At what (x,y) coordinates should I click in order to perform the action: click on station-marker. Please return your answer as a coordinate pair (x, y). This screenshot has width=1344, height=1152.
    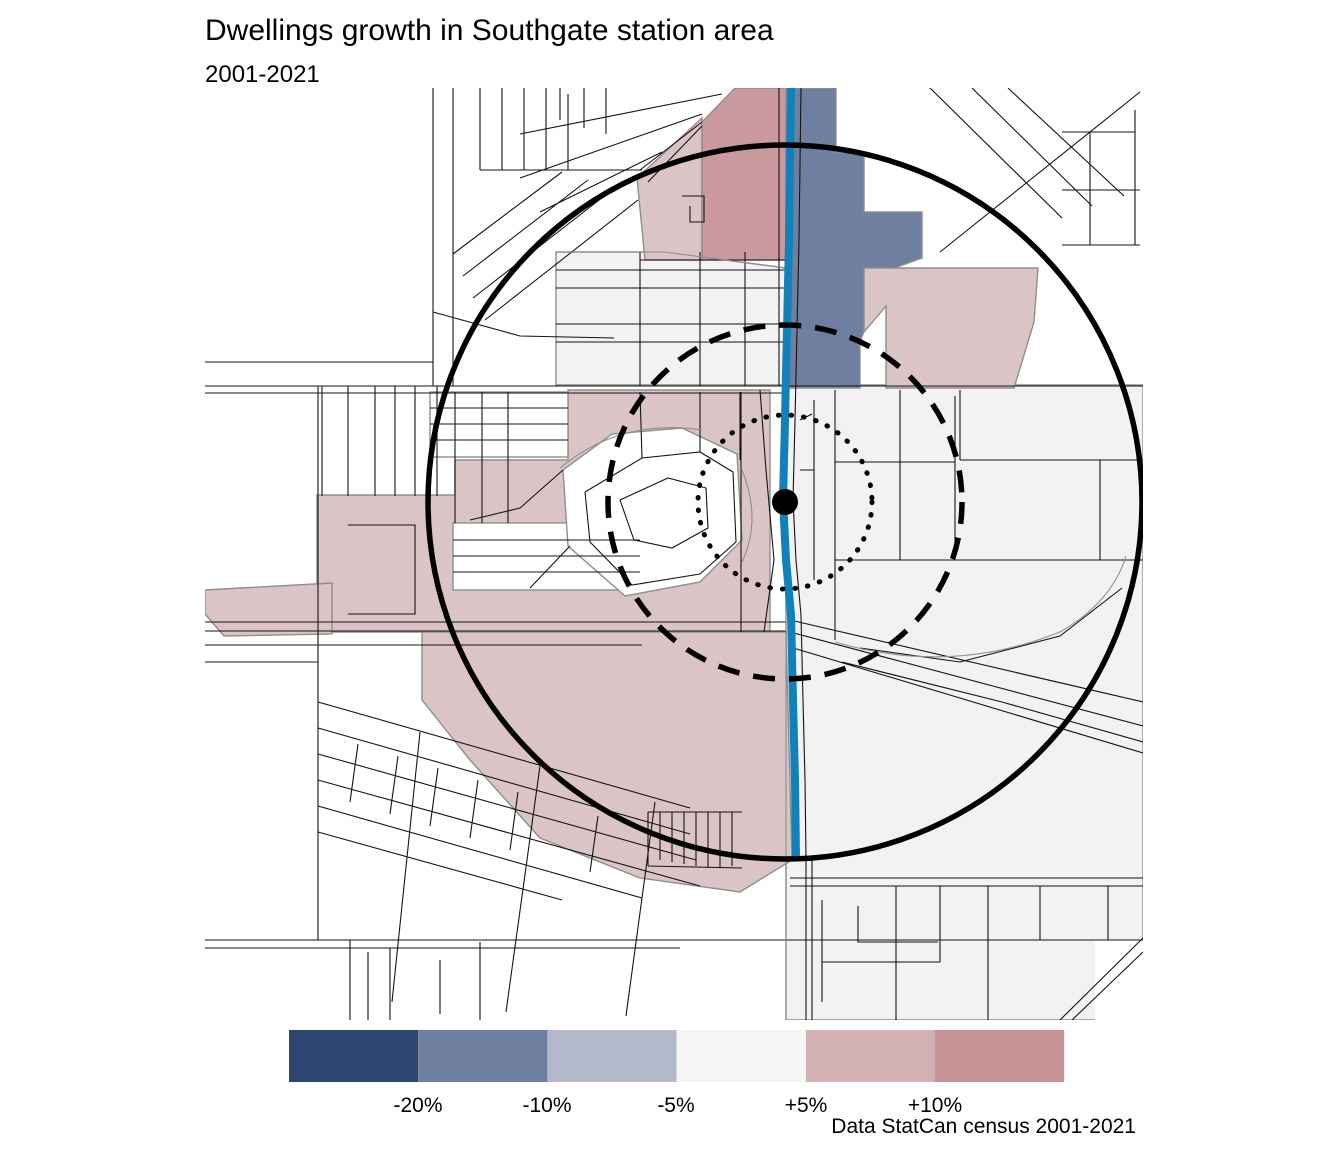
    Looking at the image, I should click on (785, 502).